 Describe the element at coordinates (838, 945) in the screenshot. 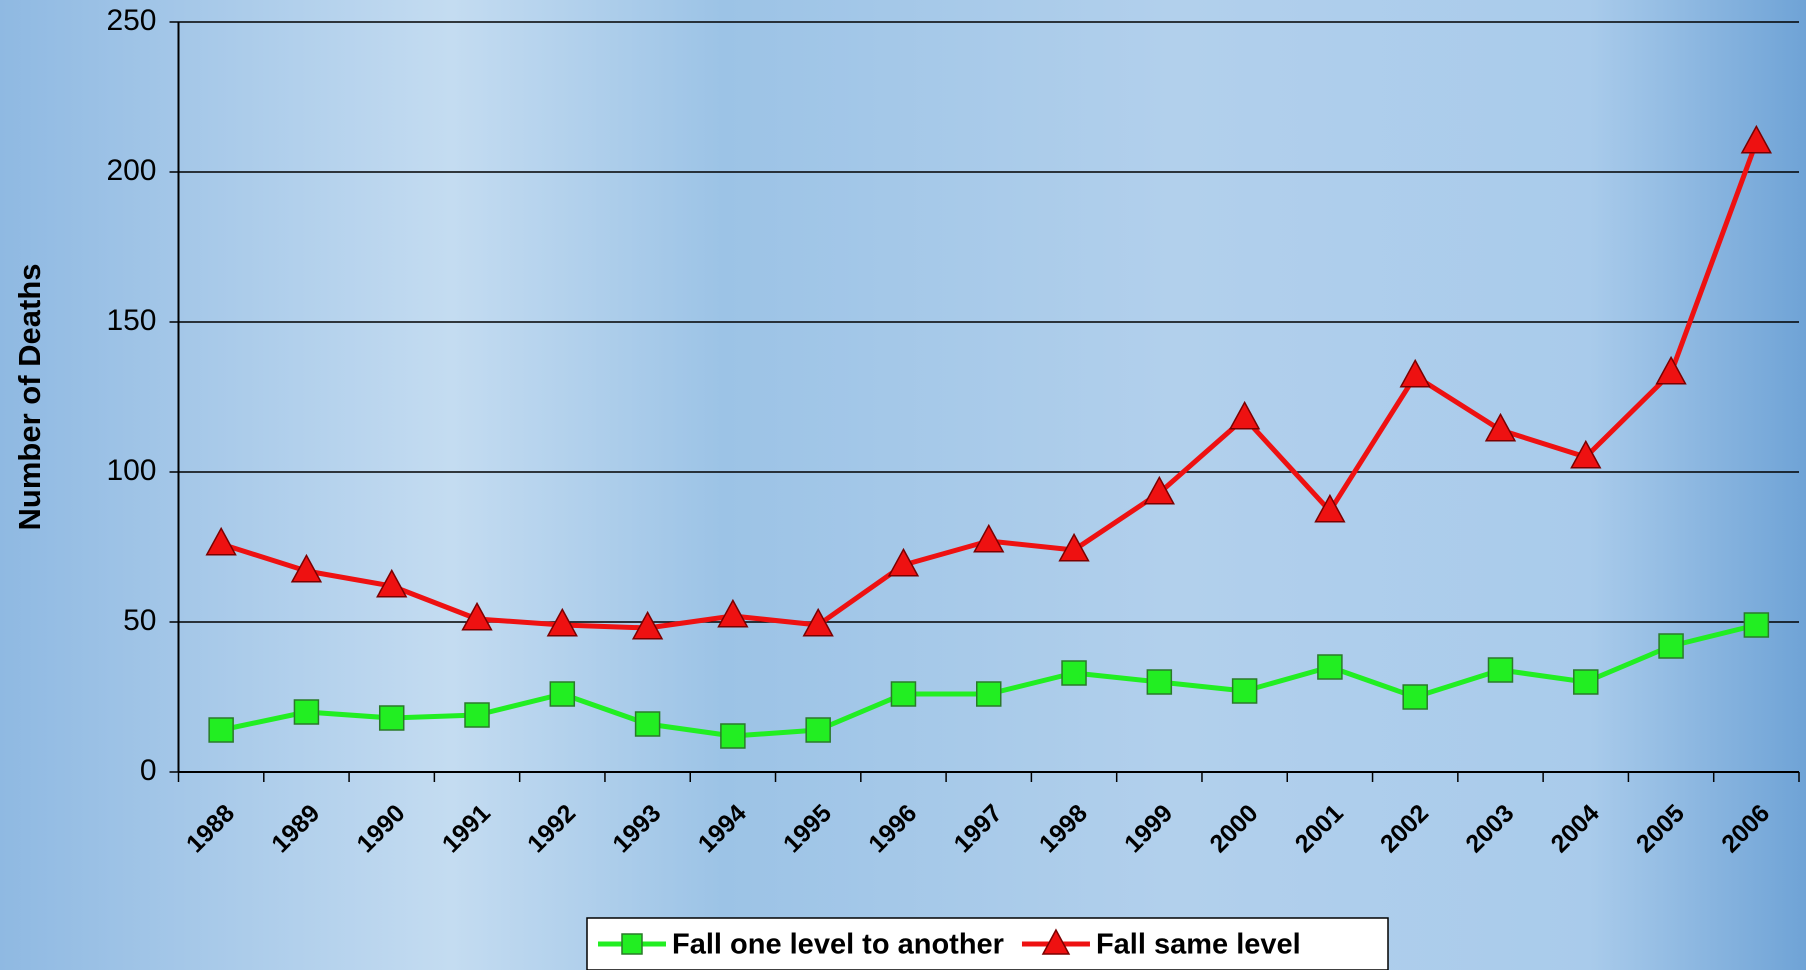

I see `legend-label: Fall one level to another` at that location.